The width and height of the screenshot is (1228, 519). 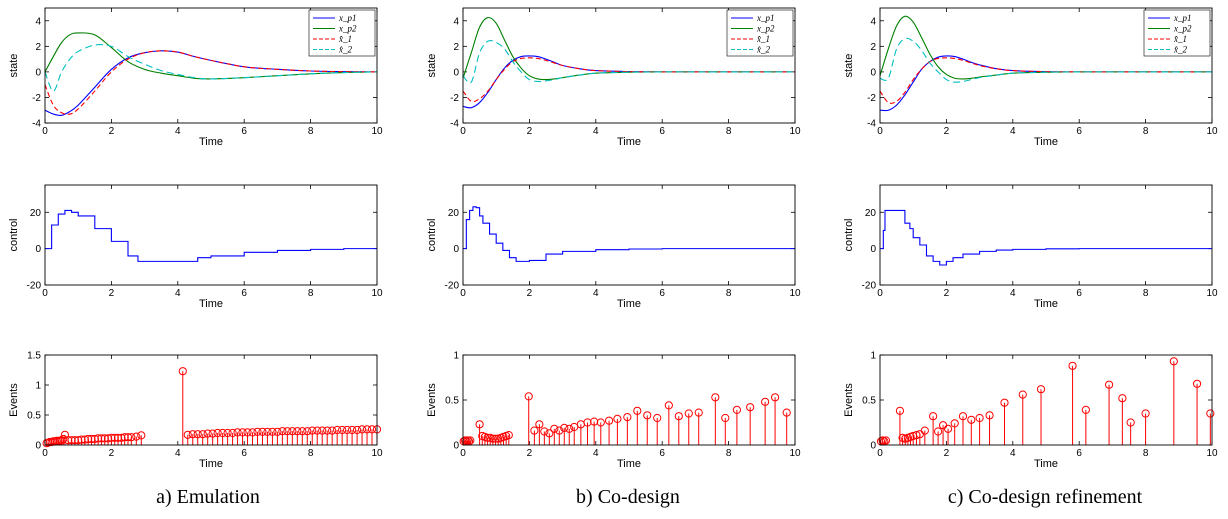 What do you see at coordinates (456, 21) in the screenshot?
I see `y-tick-label: 4` at bounding box center [456, 21].